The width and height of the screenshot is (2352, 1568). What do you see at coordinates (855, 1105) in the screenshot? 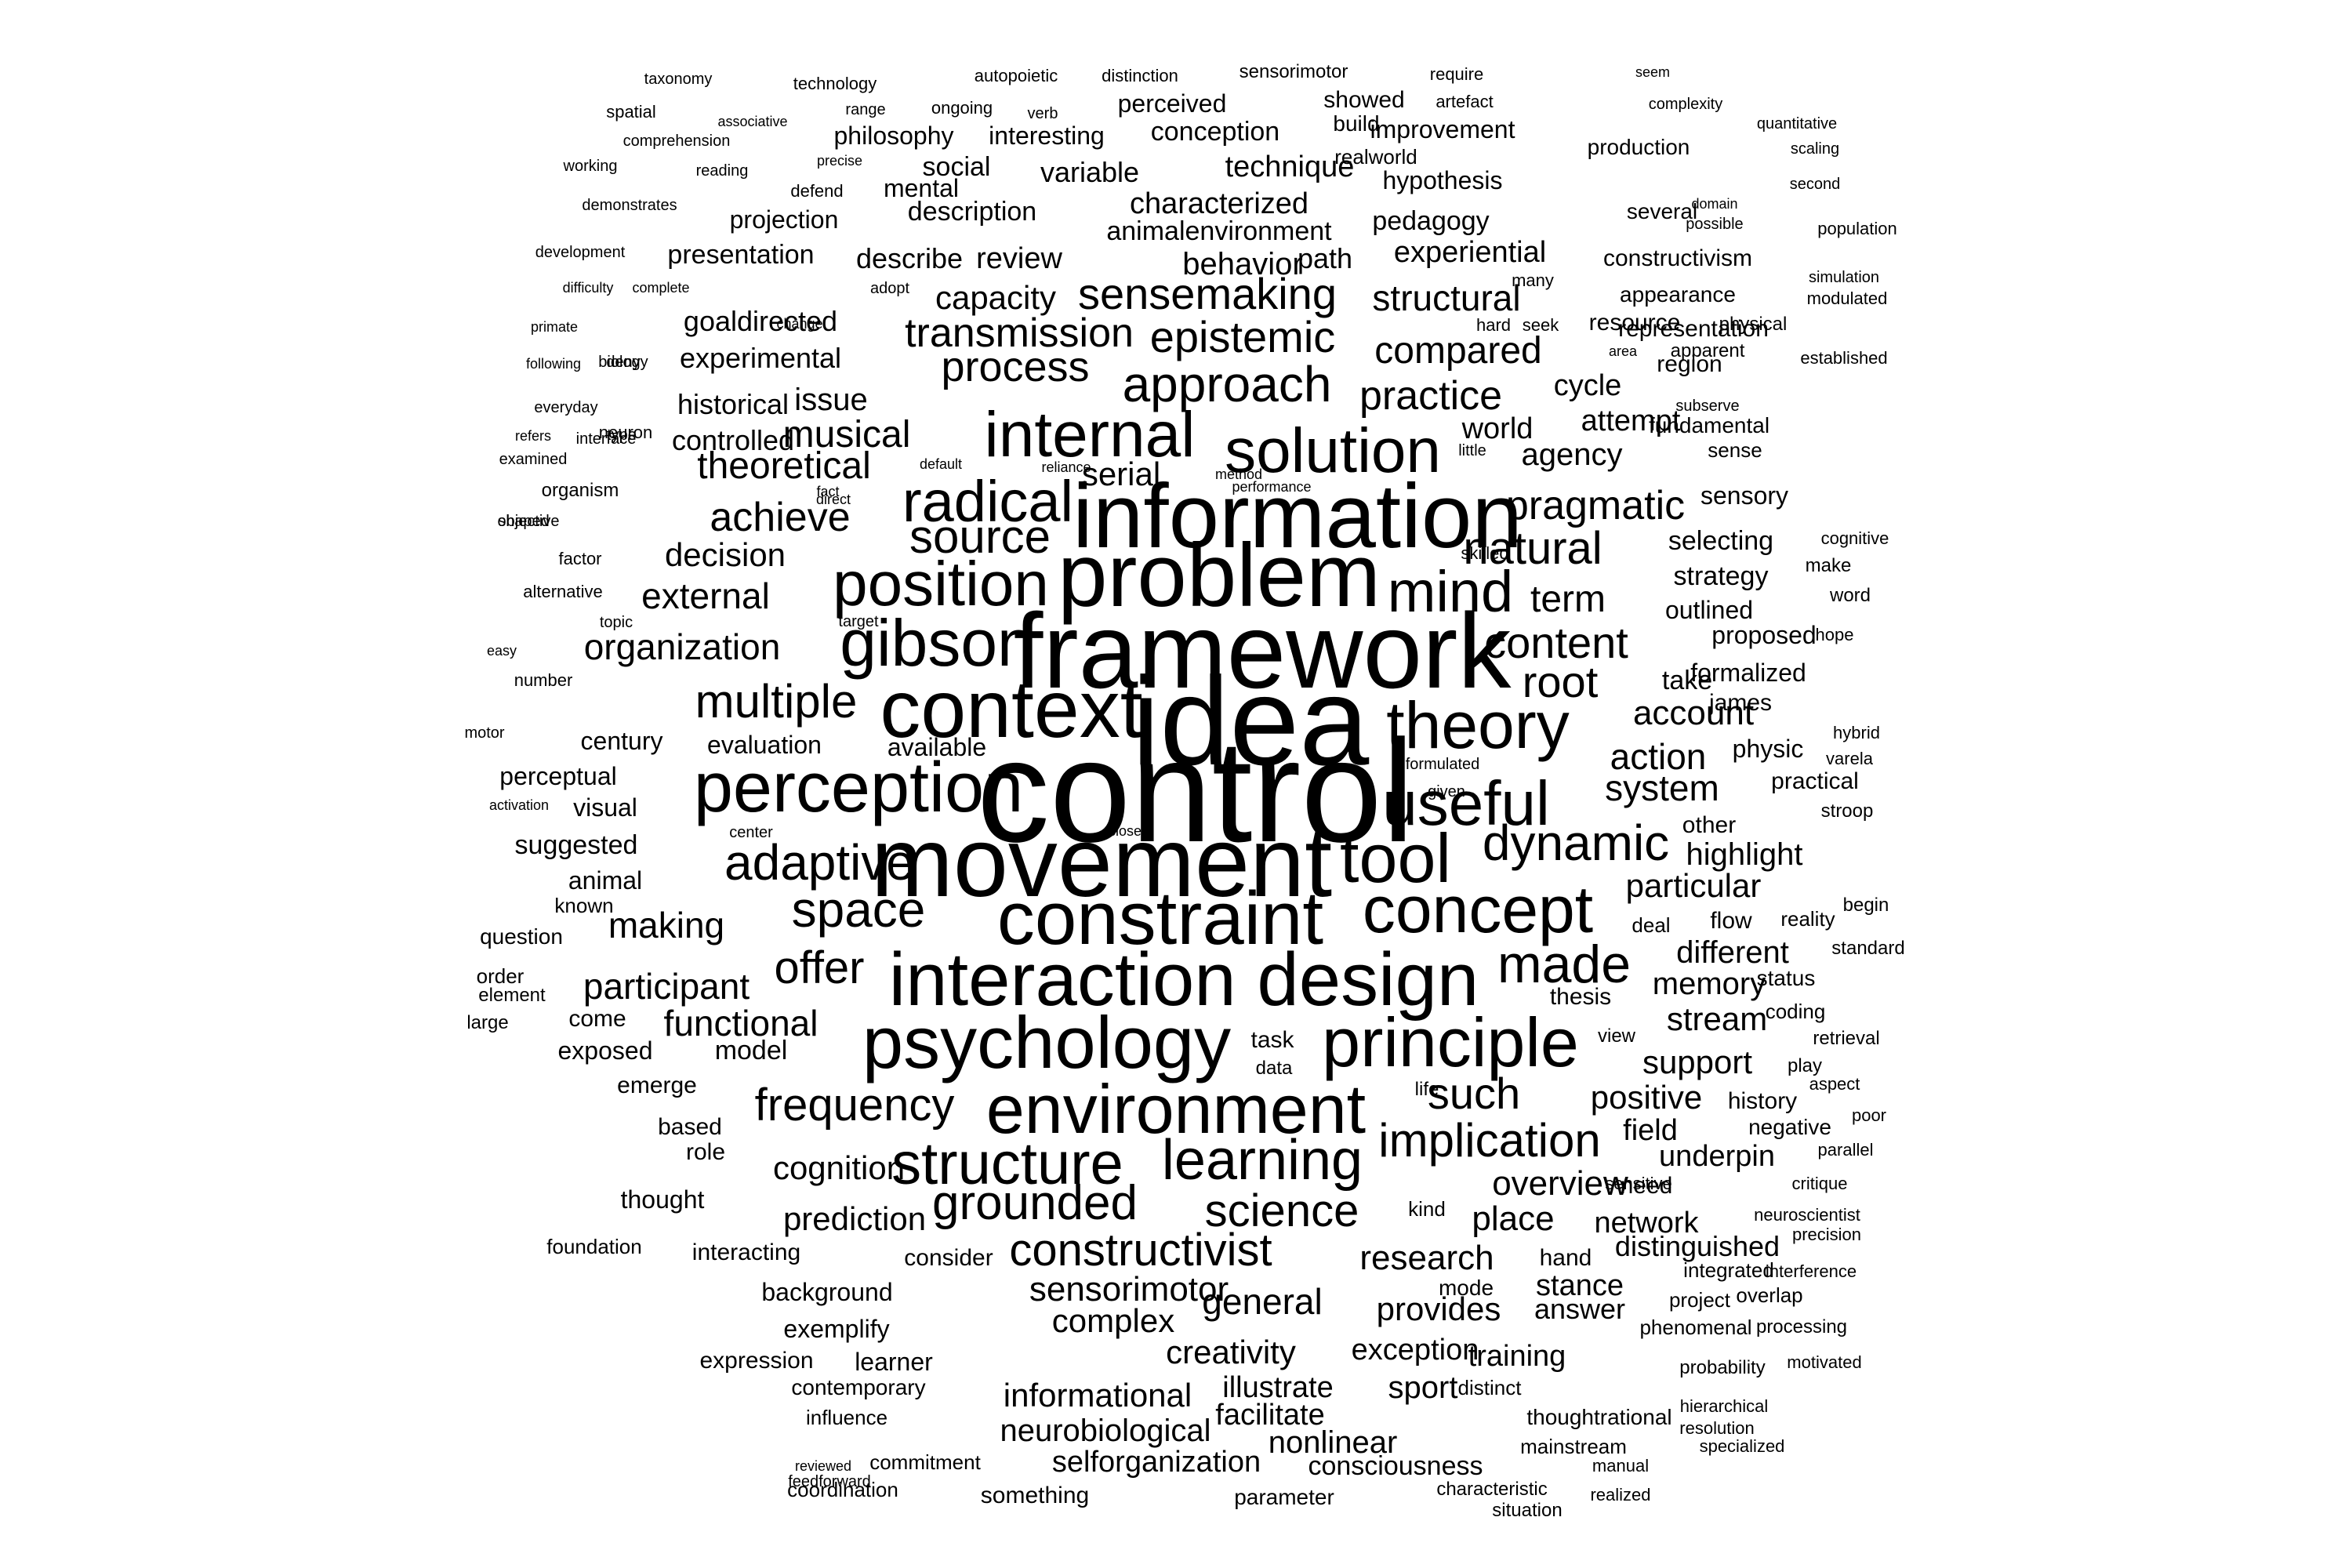
I see `word-frequency-36: frequency` at bounding box center [855, 1105].